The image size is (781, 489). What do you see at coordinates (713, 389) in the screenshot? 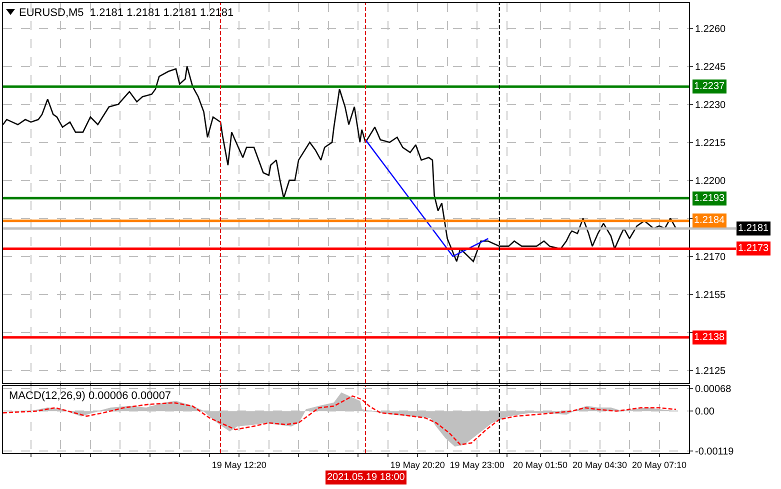
I see `y-tick-label: 0.00068` at bounding box center [713, 389].